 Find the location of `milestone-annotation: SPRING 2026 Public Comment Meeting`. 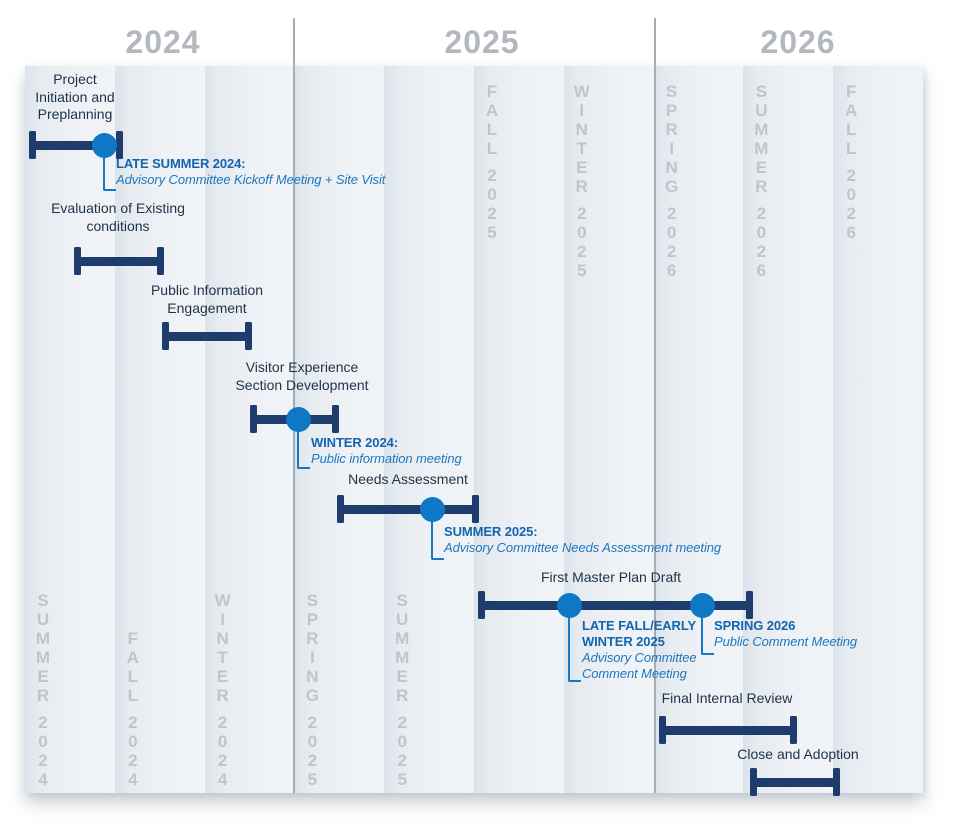

milestone-annotation: SPRING 2026 Public Comment Meeting is located at coordinates (785, 634).